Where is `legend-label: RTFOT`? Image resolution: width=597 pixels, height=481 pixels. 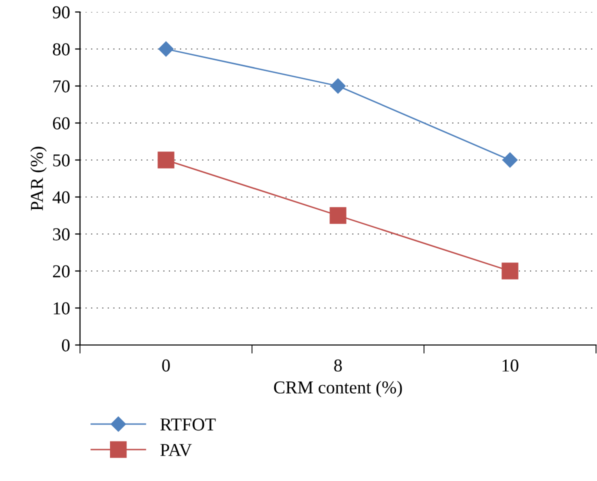 legend-label: RTFOT is located at coordinates (188, 424).